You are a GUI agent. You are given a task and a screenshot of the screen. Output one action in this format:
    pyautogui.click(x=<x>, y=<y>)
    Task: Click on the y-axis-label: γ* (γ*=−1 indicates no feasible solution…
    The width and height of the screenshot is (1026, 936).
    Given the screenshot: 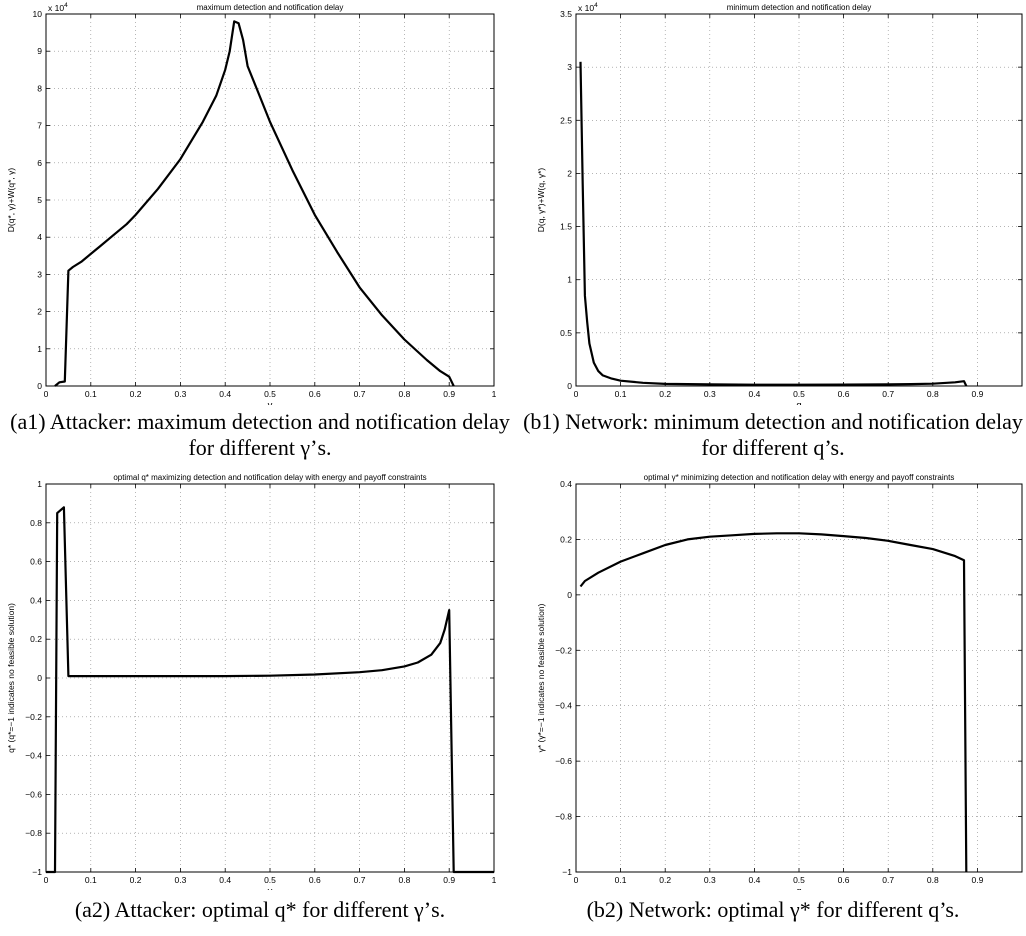 What is the action you would take?
    pyautogui.click(x=541, y=677)
    